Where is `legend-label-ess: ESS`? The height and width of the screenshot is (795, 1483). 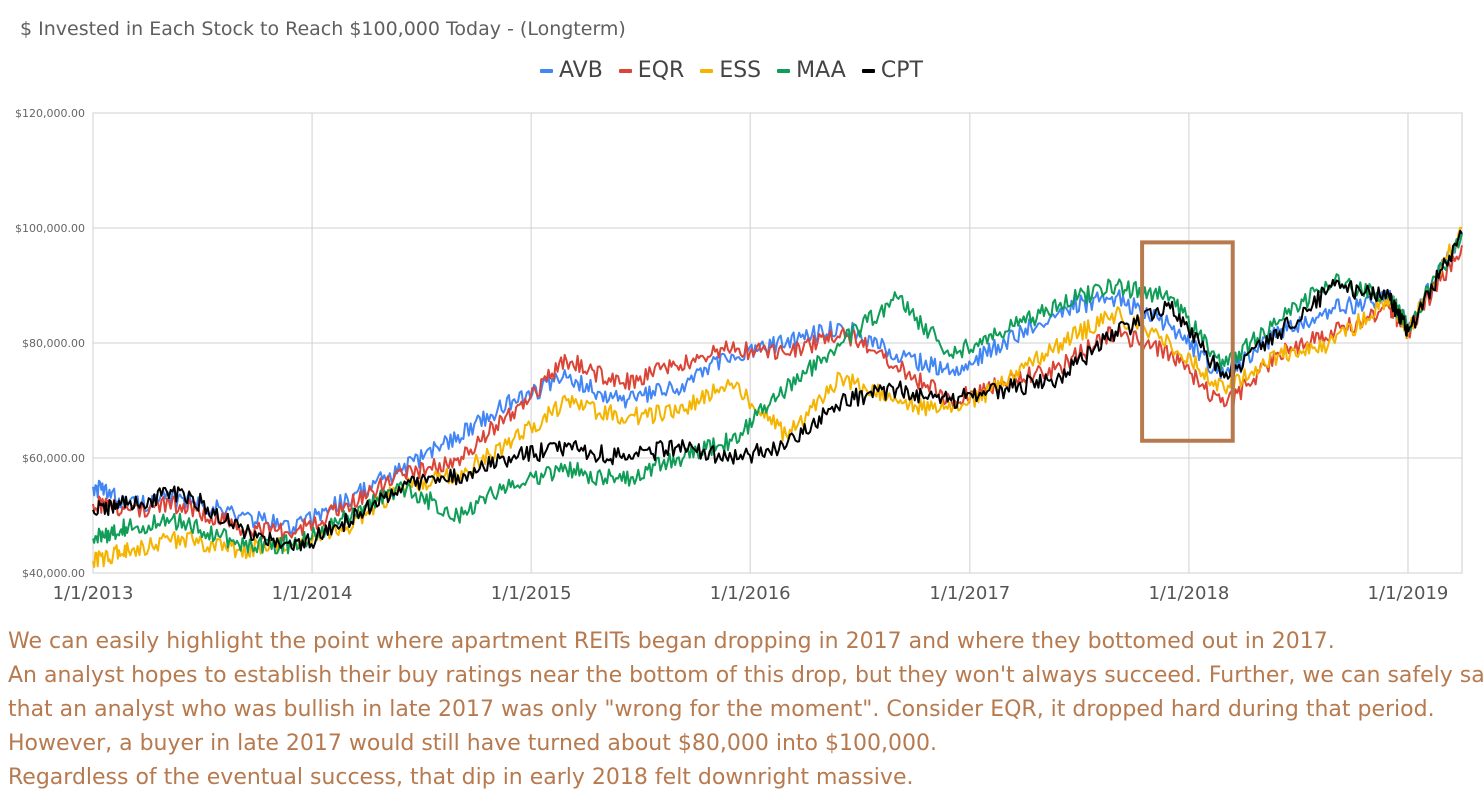
legend-label-ess: ESS is located at coordinates (740, 70).